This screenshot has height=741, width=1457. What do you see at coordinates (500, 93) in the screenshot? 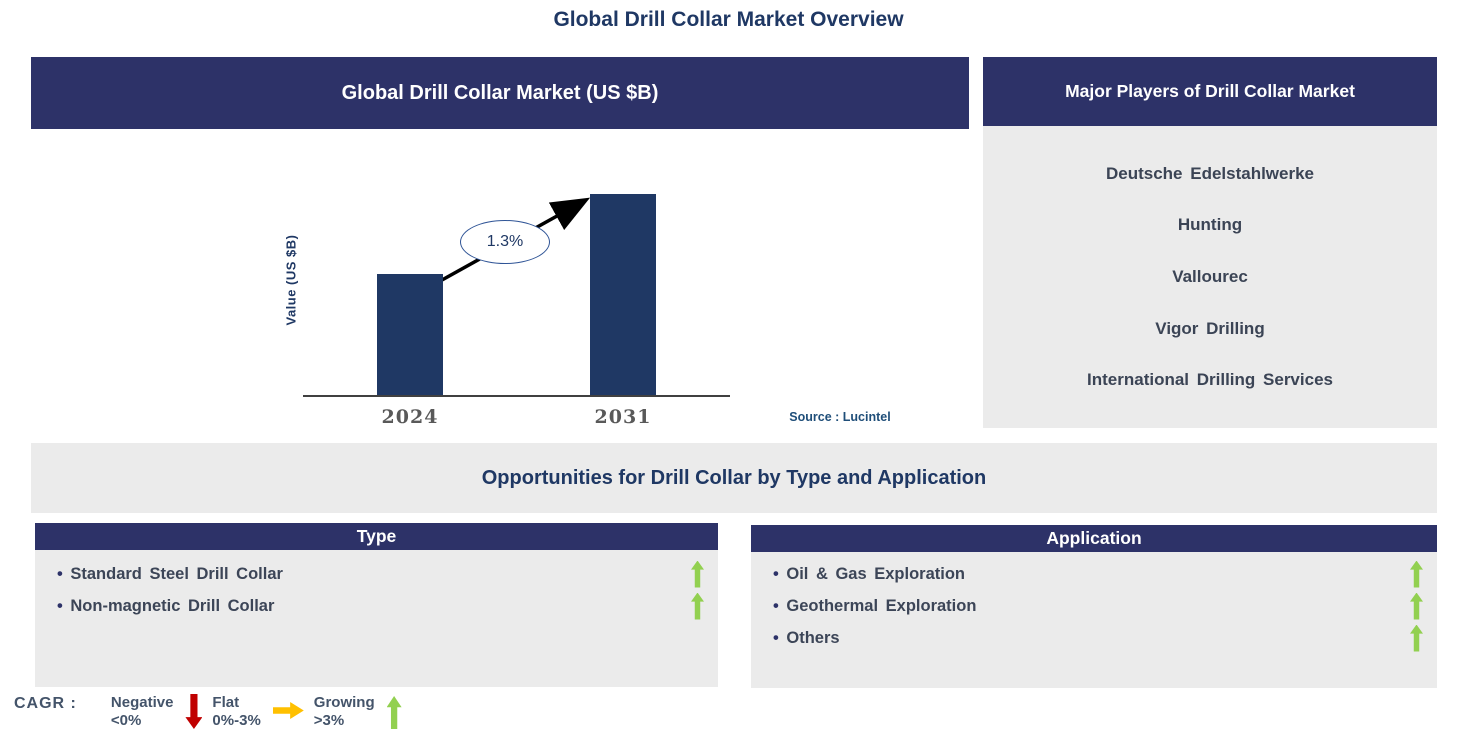
I see `market-chart-header: Global Drill Collar Market (US $B)` at bounding box center [500, 93].